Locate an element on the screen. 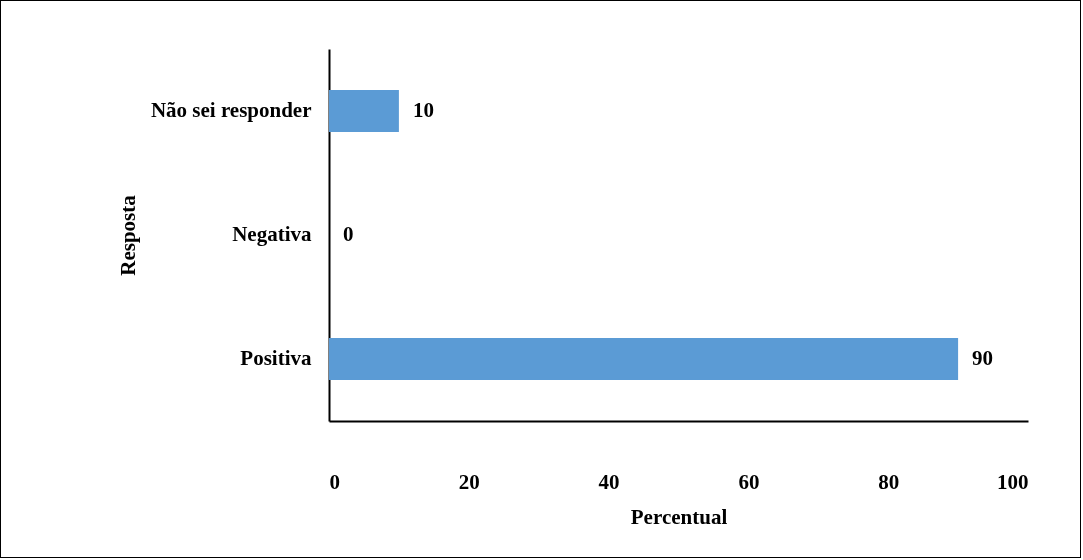  x-tick-label: 60 is located at coordinates (749, 481).